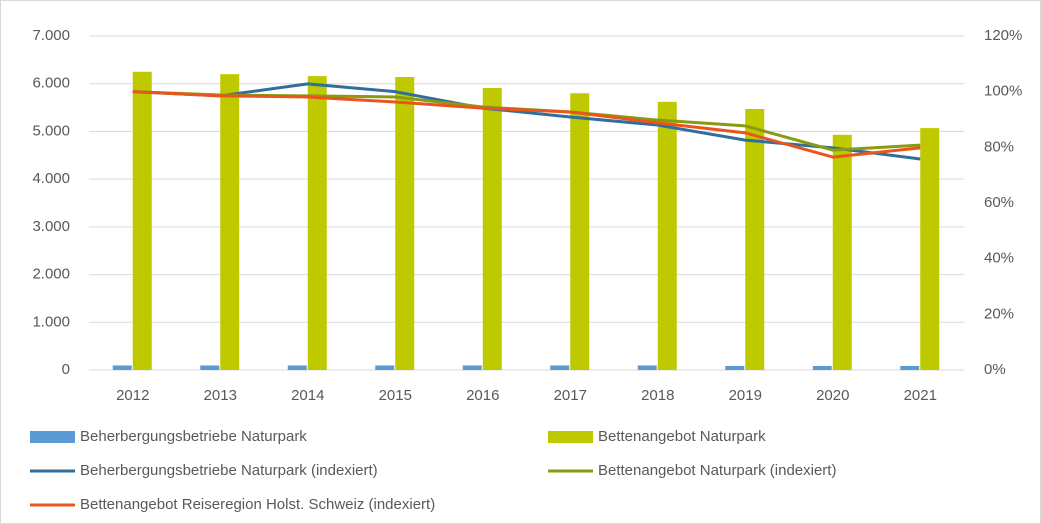 The image size is (1041, 524). What do you see at coordinates (66, 369) in the screenshot?
I see `y-tick-label: 0` at bounding box center [66, 369].